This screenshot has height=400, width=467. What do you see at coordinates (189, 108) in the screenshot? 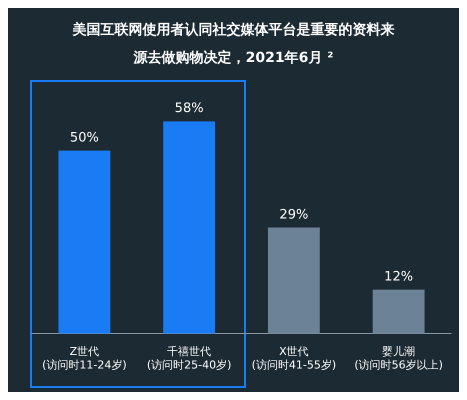
I see `data-label: 58%` at bounding box center [189, 108].